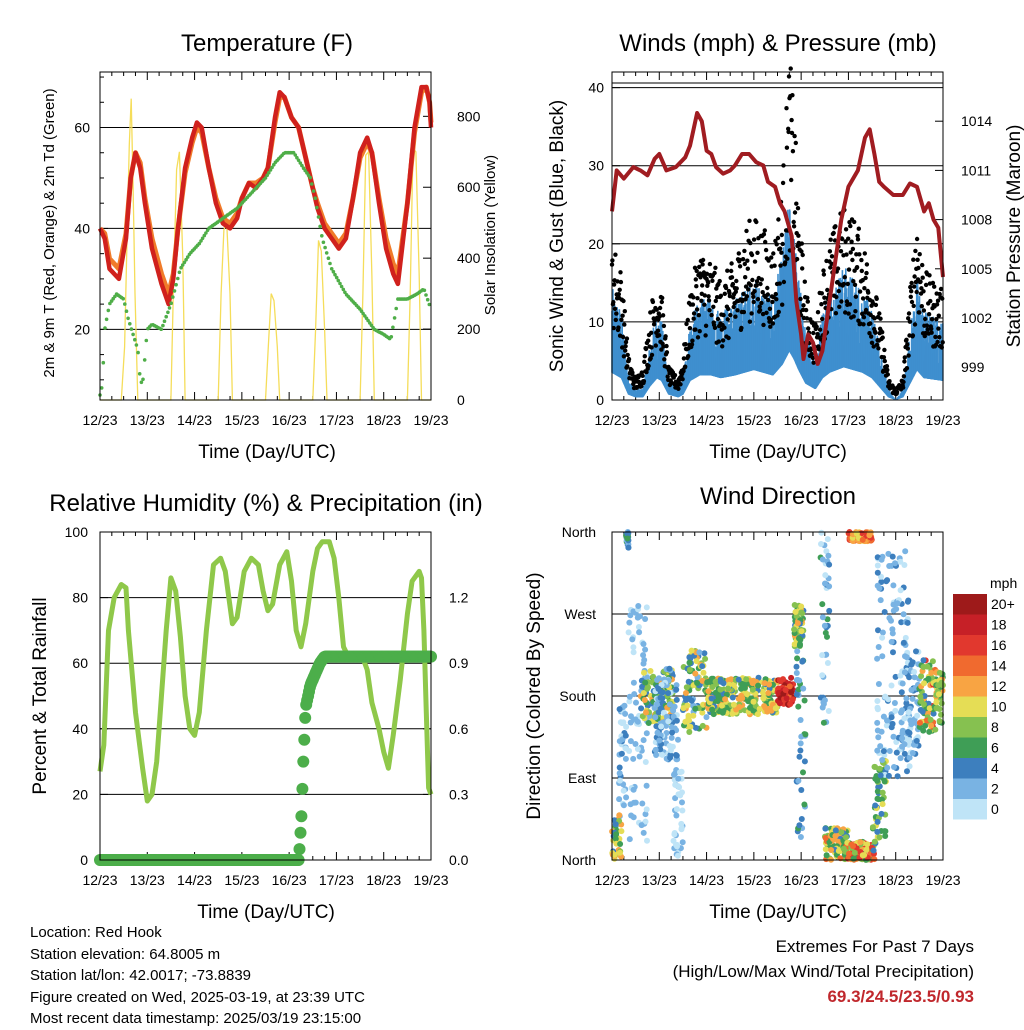  I want to click on legend-label: 6, so click(995, 748).